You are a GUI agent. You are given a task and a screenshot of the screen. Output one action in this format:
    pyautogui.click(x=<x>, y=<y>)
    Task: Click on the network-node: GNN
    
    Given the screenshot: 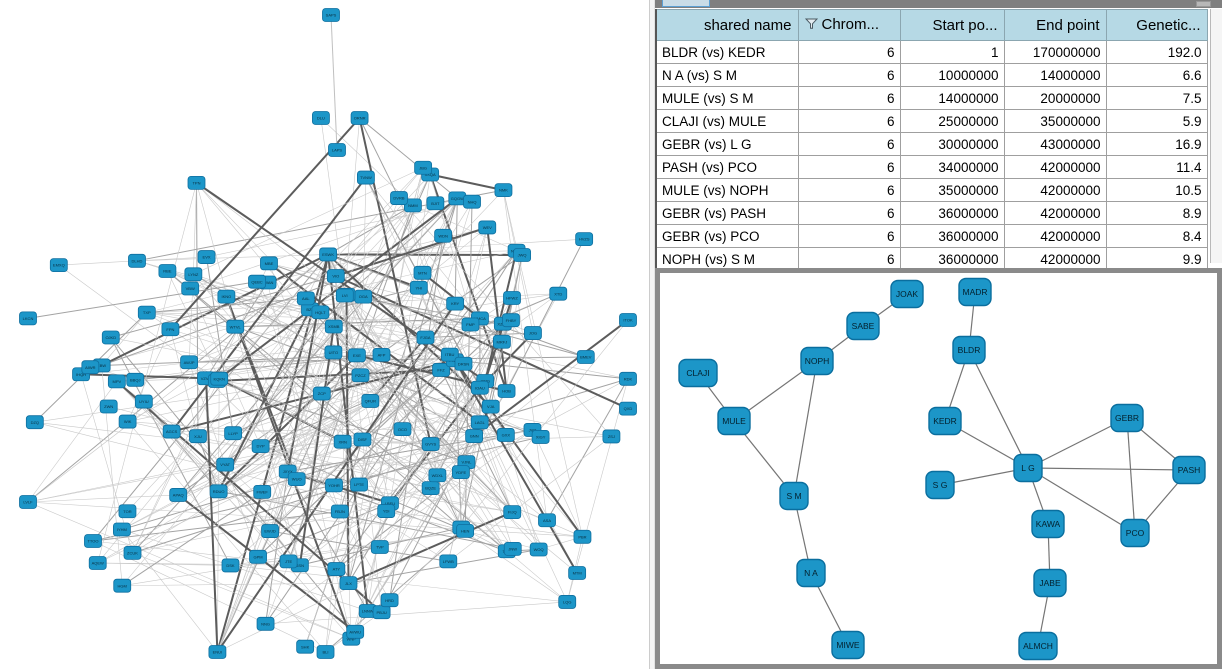 What is the action you would take?
    pyautogui.click(x=474, y=436)
    